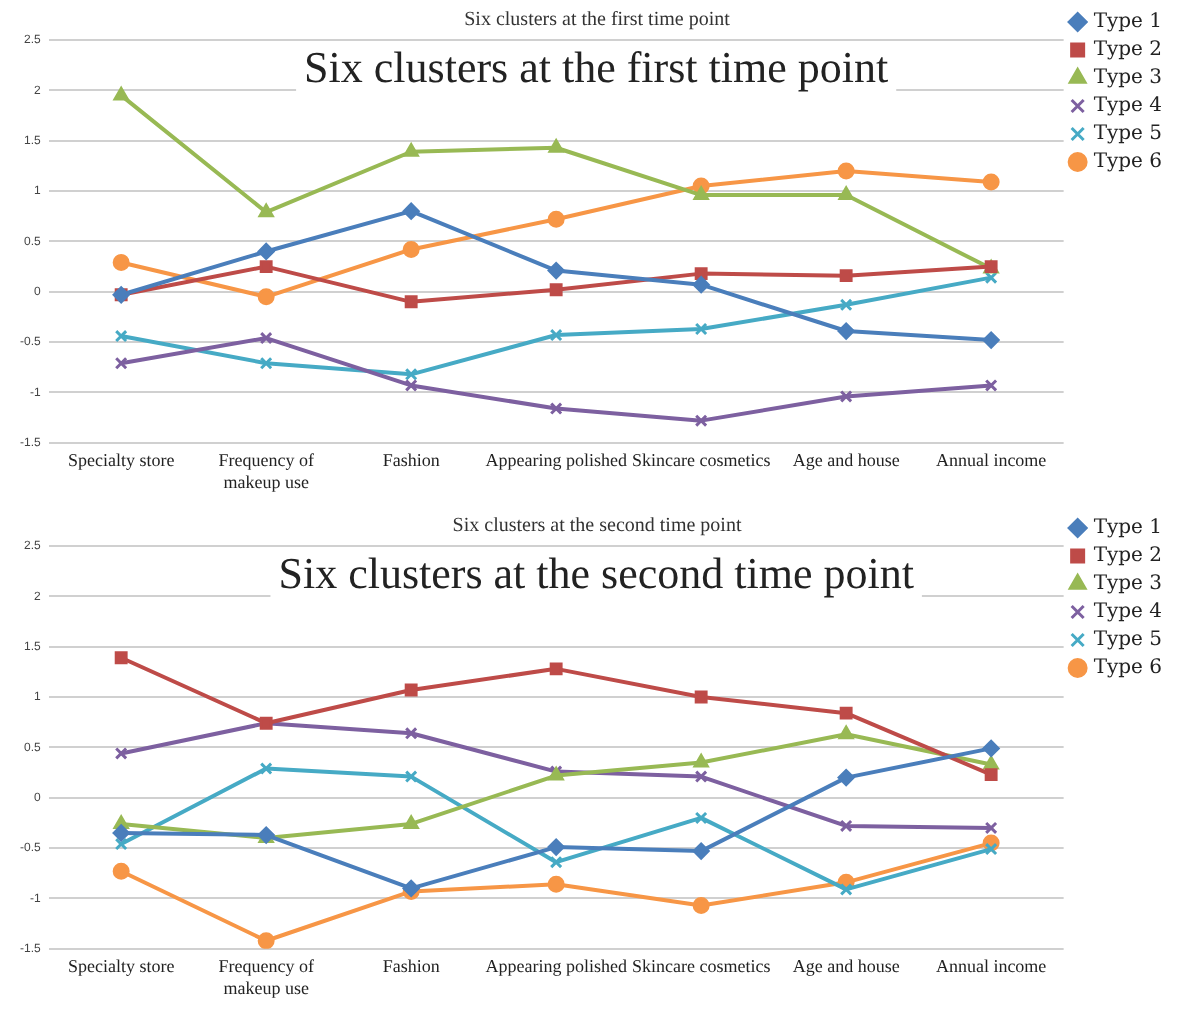 The width and height of the screenshot is (1194, 1012). Describe the element at coordinates (597, 526) in the screenshot. I see `chart-title: Six clusters at the second time point` at that location.